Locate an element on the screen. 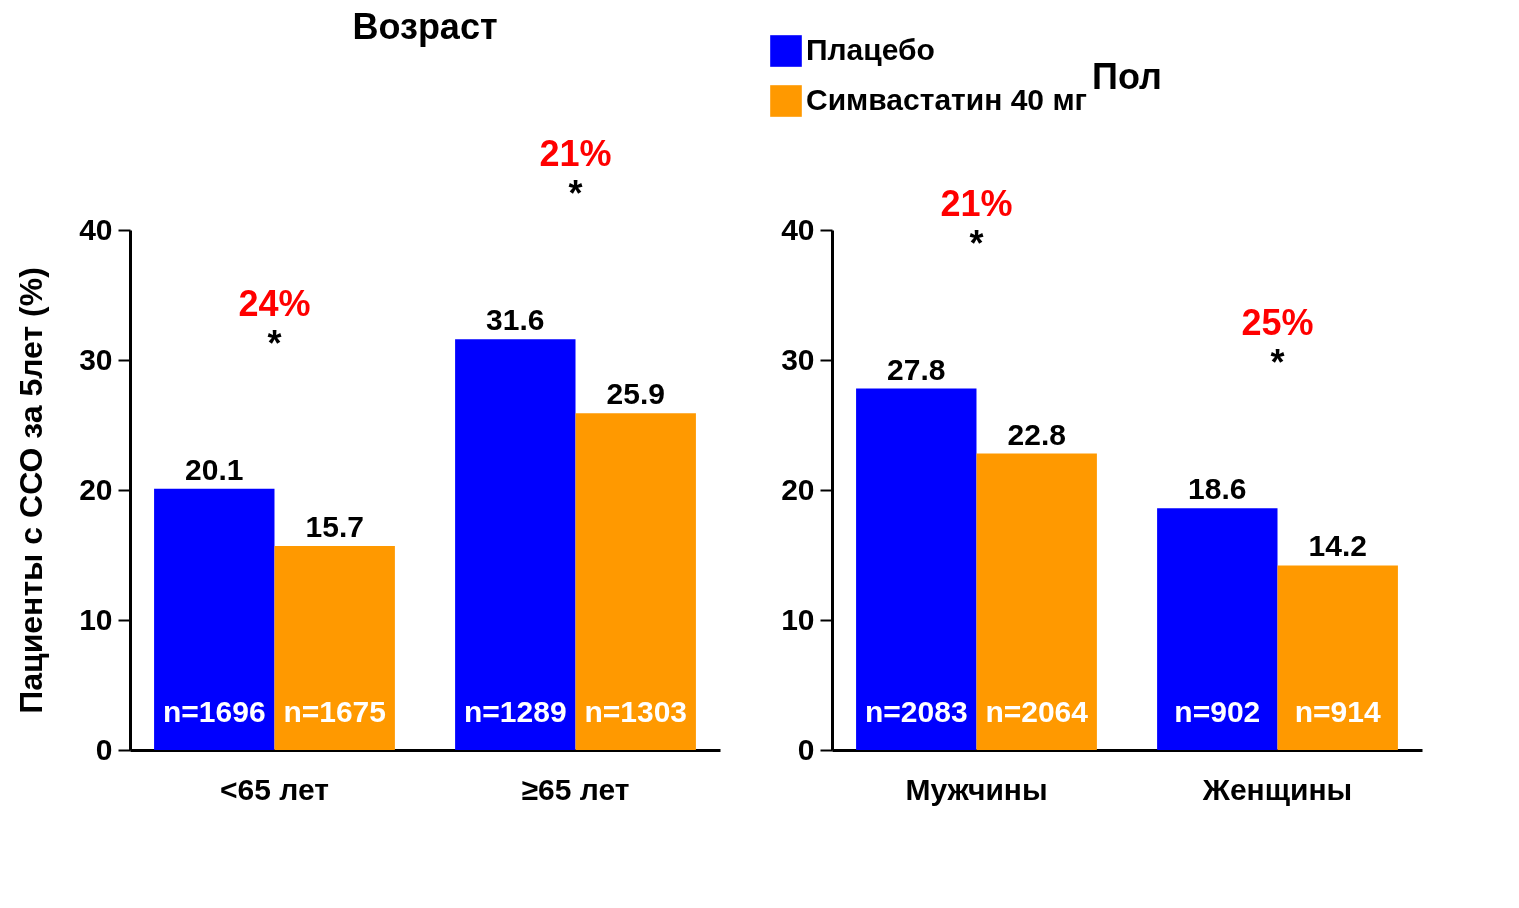 This screenshot has height=908, width=1519. data-label: 18.6 is located at coordinates (1217, 489).